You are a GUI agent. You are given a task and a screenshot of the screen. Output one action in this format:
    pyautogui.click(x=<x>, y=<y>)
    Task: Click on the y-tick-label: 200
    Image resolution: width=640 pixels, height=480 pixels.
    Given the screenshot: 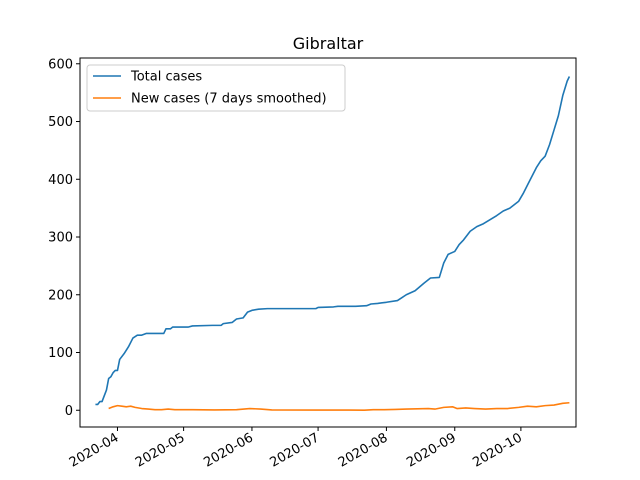 What is the action you would take?
    pyautogui.click(x=60, y=295)
    